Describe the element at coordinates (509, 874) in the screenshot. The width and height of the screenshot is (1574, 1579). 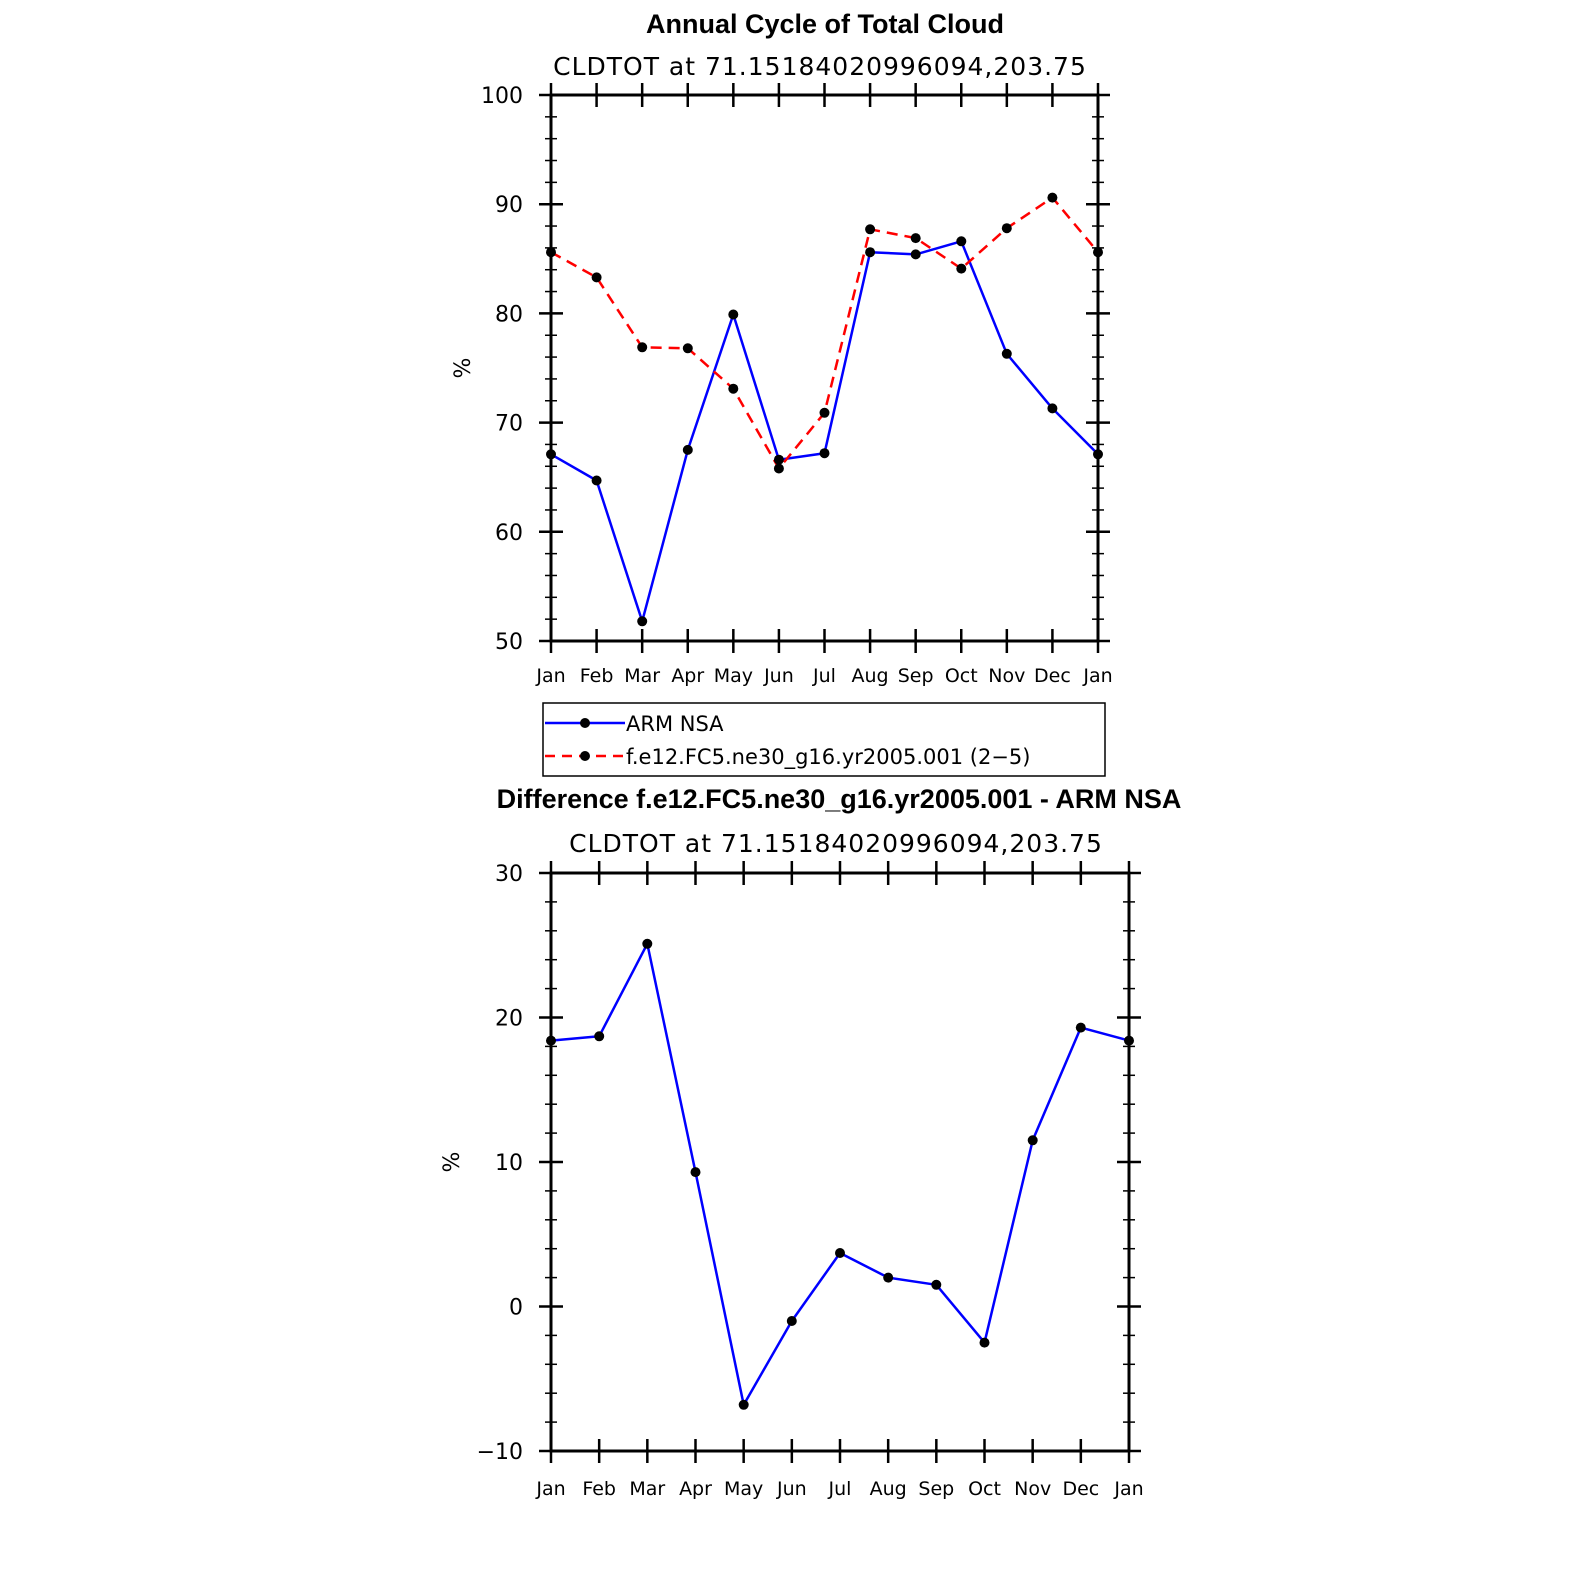
I see `y-tick-label: 30` at that location.